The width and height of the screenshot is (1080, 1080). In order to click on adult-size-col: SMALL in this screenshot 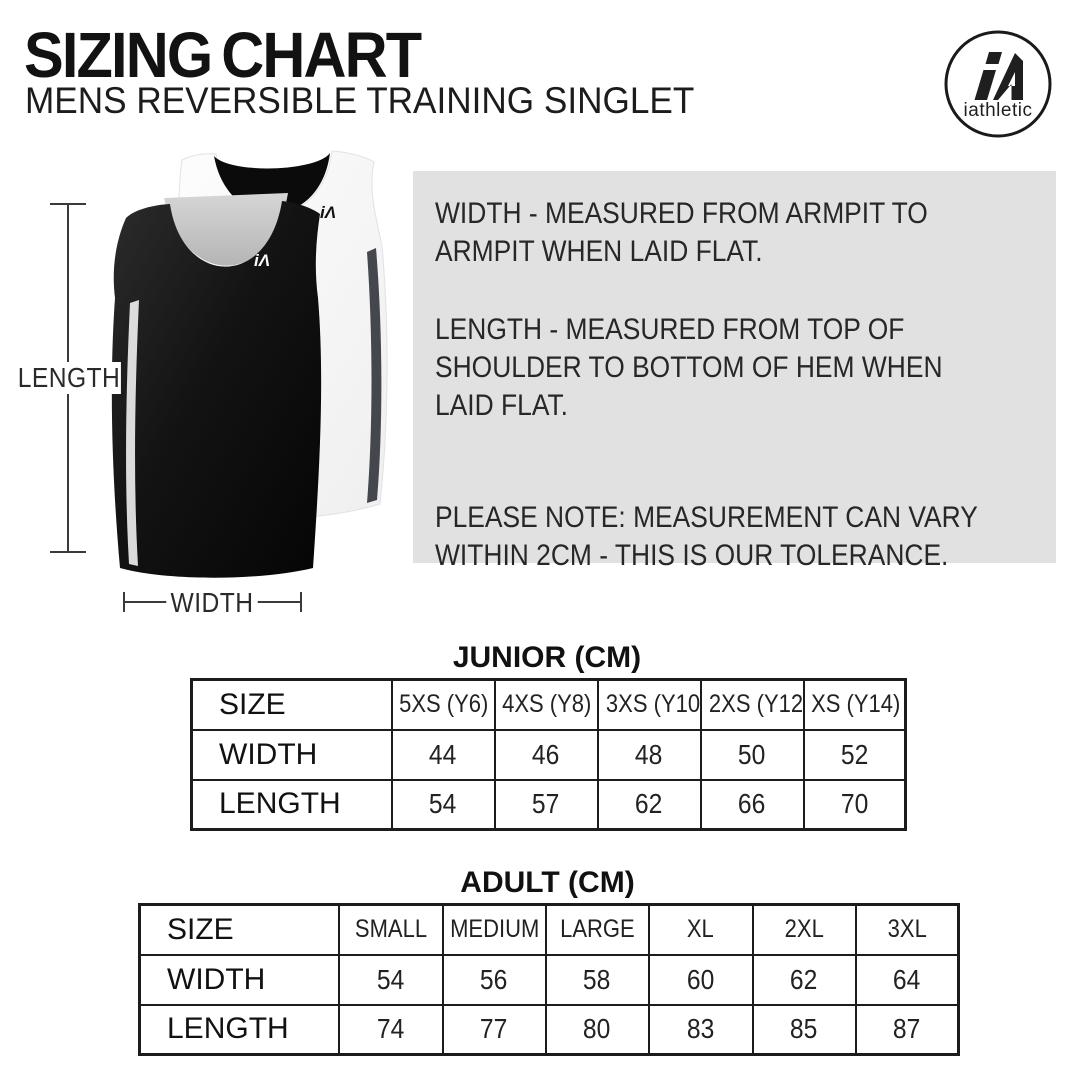, I will do `click(390, 929)`.